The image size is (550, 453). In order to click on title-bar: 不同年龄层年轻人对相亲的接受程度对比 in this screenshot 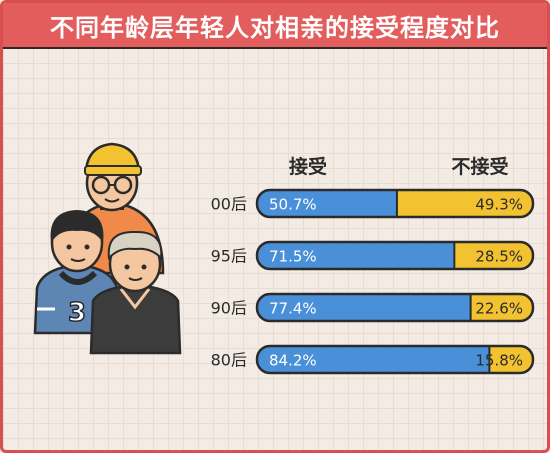, I will do `click(275, 26)`.